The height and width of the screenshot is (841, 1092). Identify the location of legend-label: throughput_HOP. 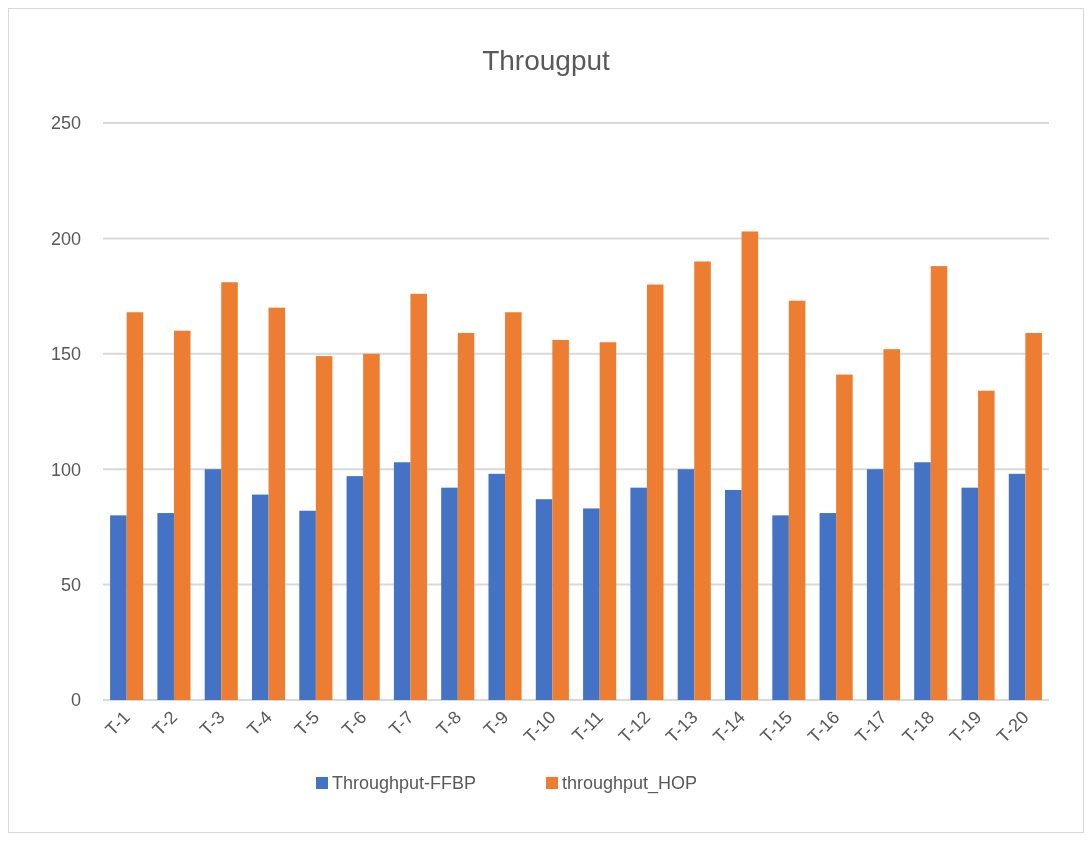
(630, 784).